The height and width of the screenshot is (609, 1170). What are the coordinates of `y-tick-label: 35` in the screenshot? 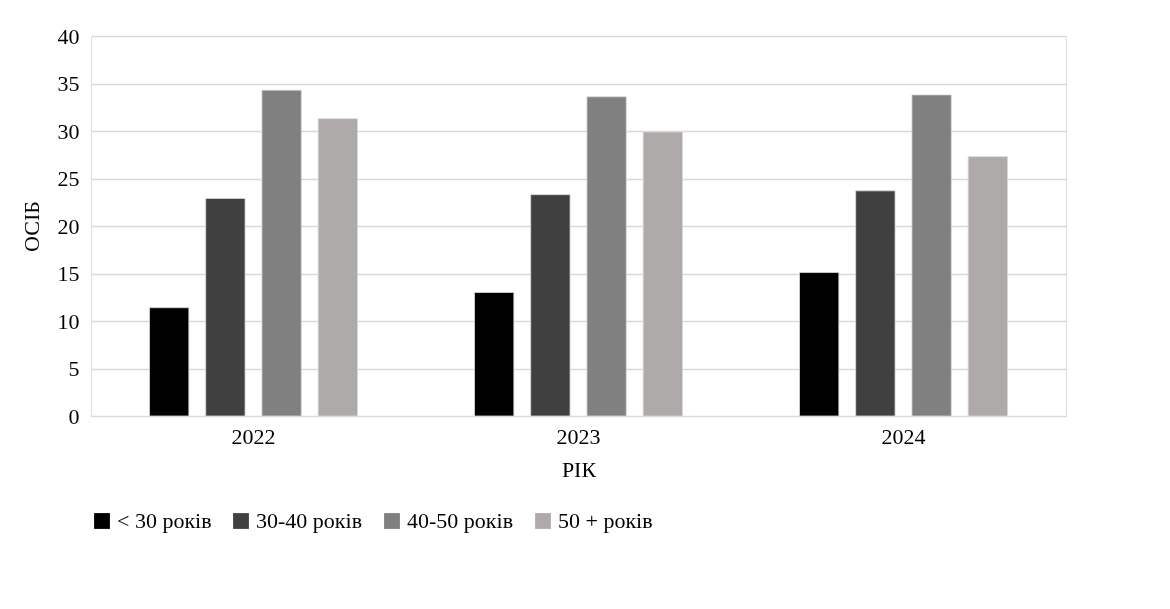 It's located at (68, 83).